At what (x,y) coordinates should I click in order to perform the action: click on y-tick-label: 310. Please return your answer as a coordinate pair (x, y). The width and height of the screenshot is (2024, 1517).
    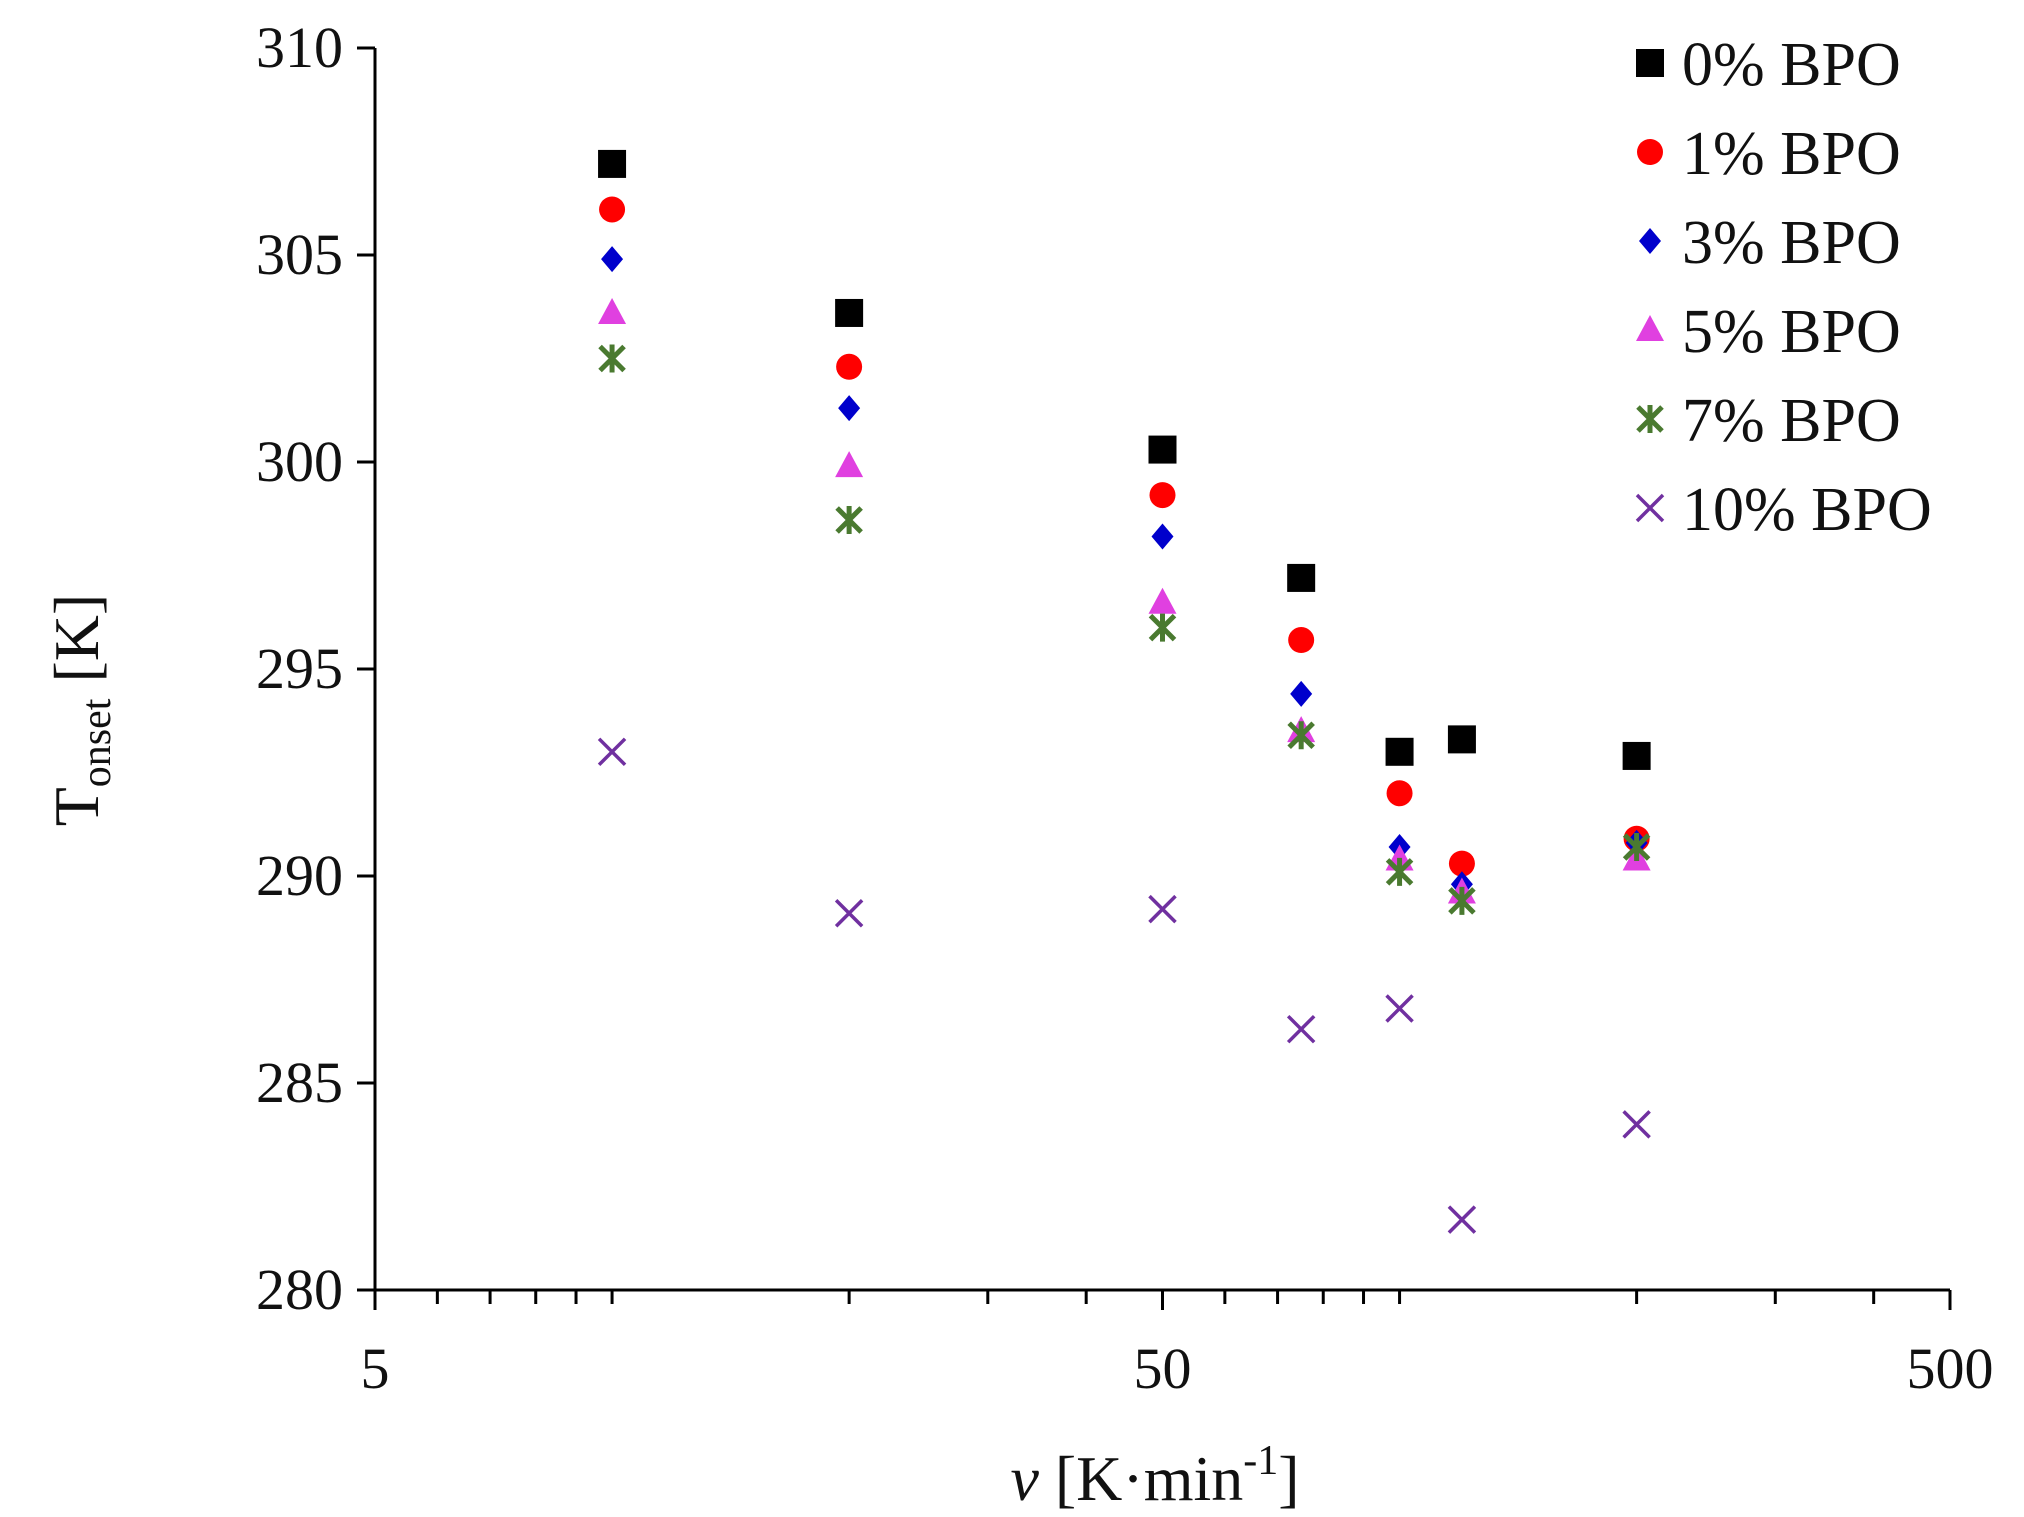
    Looking at the image, I should click on (299, 47).